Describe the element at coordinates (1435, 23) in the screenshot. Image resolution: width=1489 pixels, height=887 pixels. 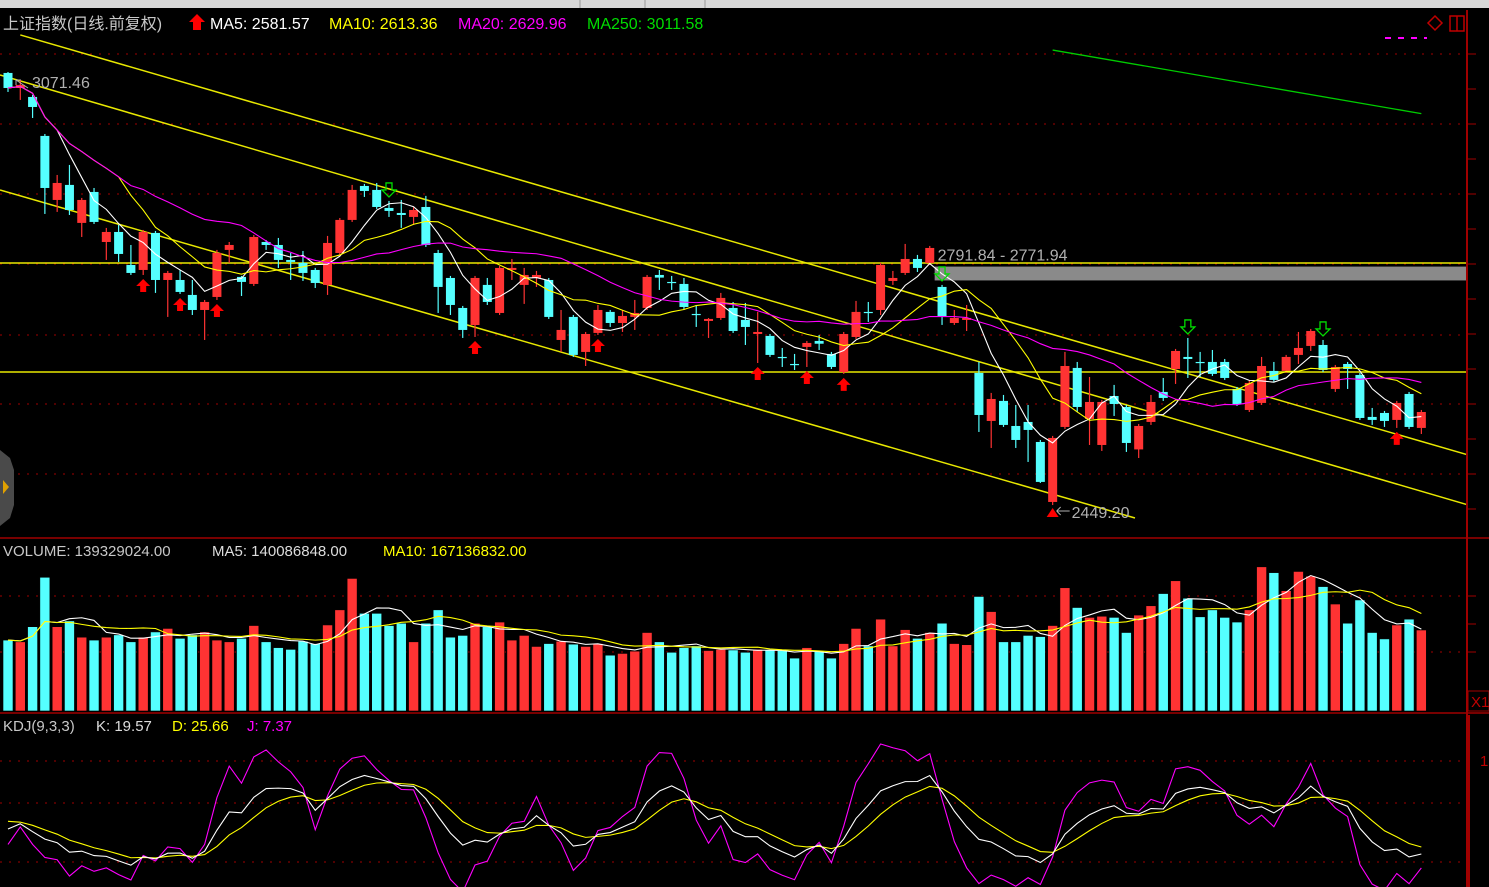
I see `diamond-icon` at that location.